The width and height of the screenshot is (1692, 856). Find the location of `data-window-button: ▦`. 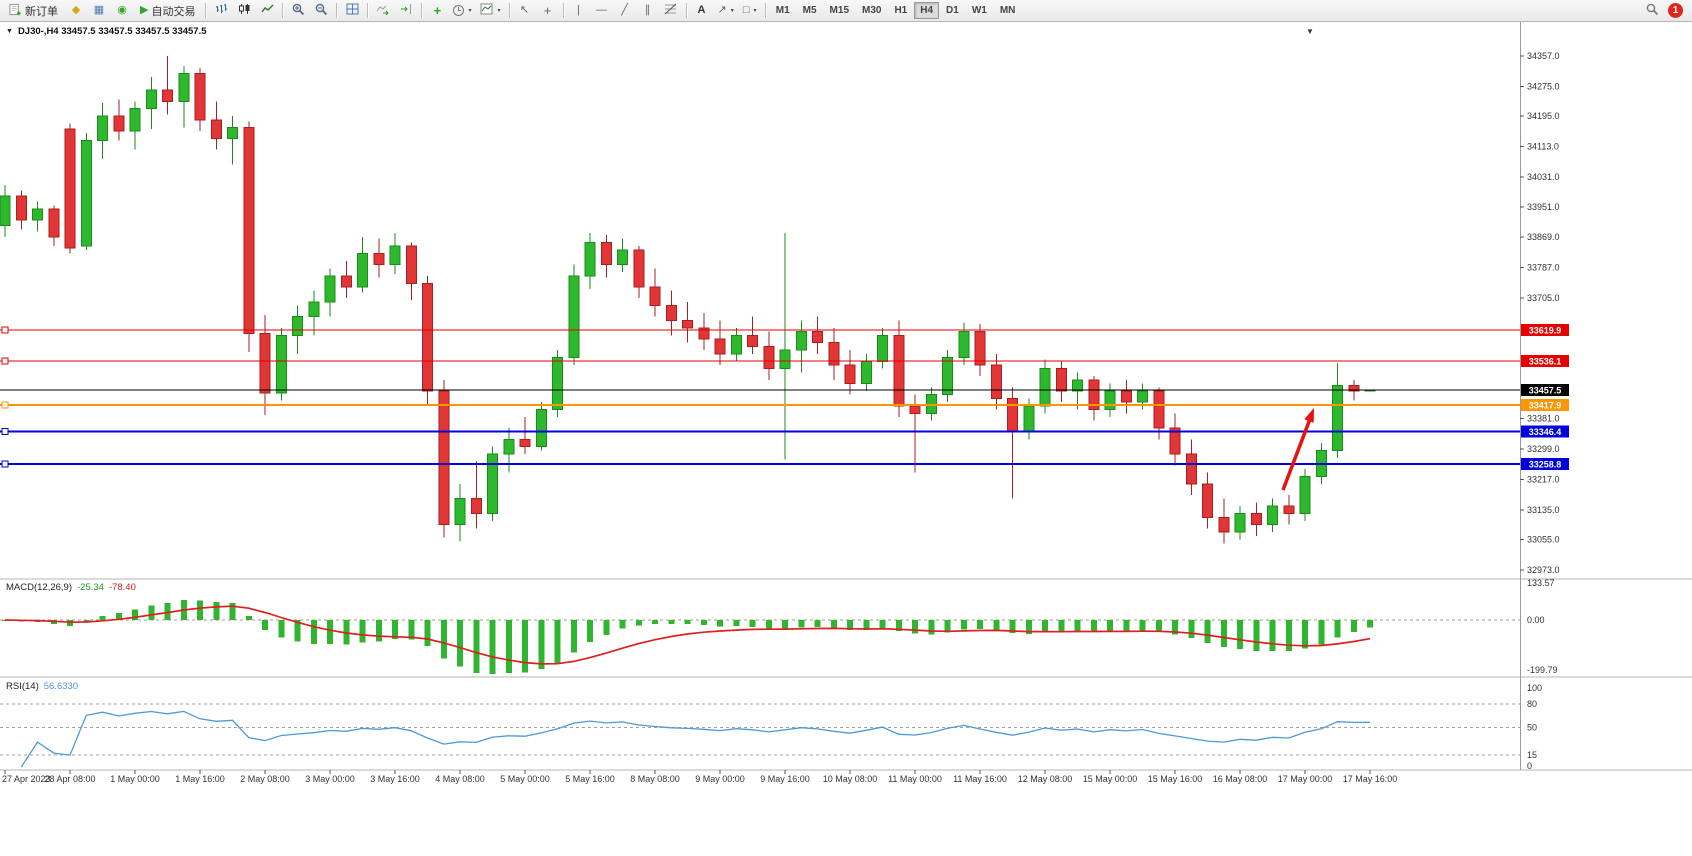

data-window-button: ▦ is located at coordinates (99, 10).